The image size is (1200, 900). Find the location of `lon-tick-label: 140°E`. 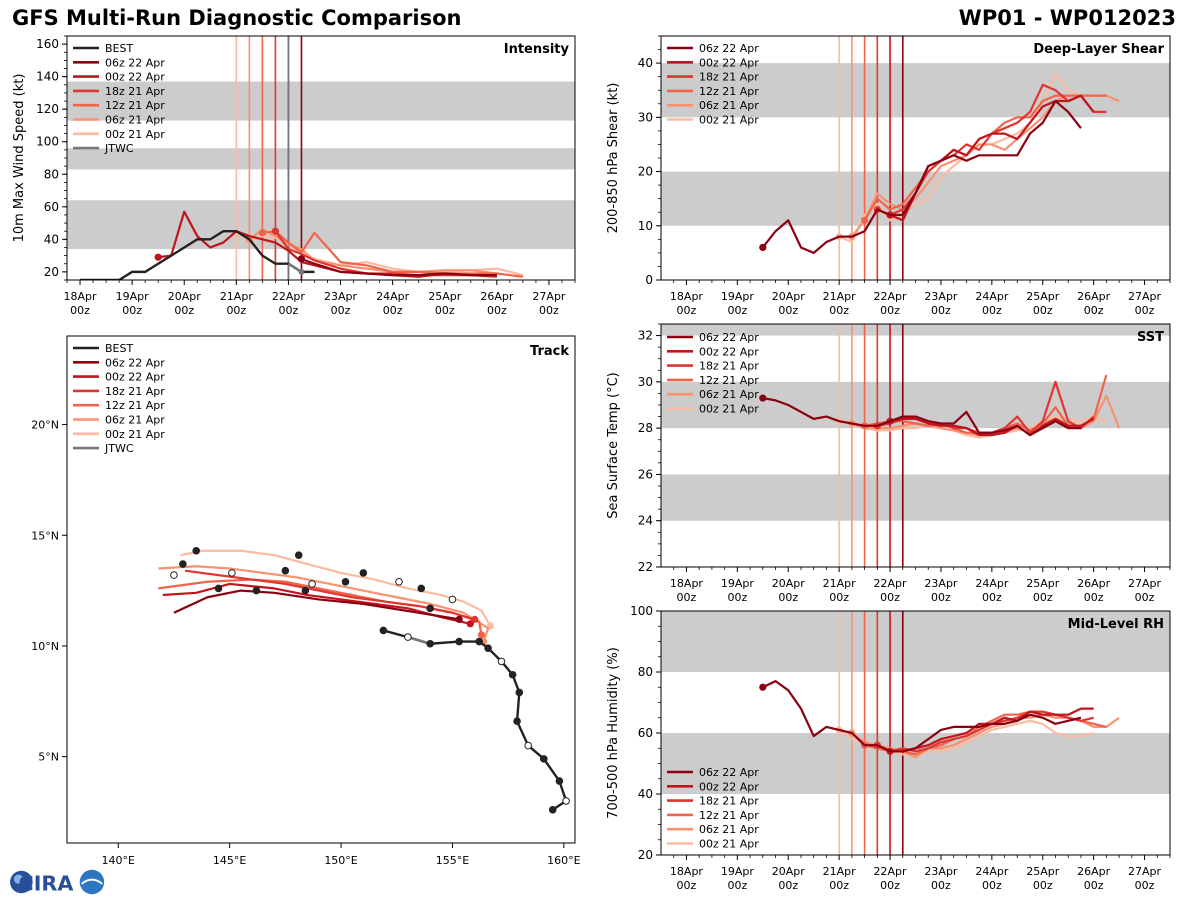

lon-tick-label: 140°E is located at coordinates (118, 860).